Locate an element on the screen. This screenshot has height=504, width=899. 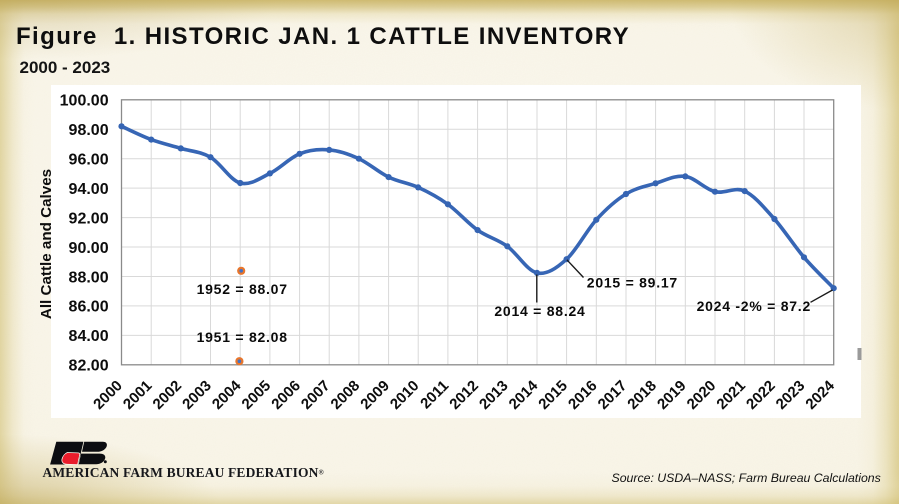
svg-text: 90.00 is located at coordinates (89, 248).